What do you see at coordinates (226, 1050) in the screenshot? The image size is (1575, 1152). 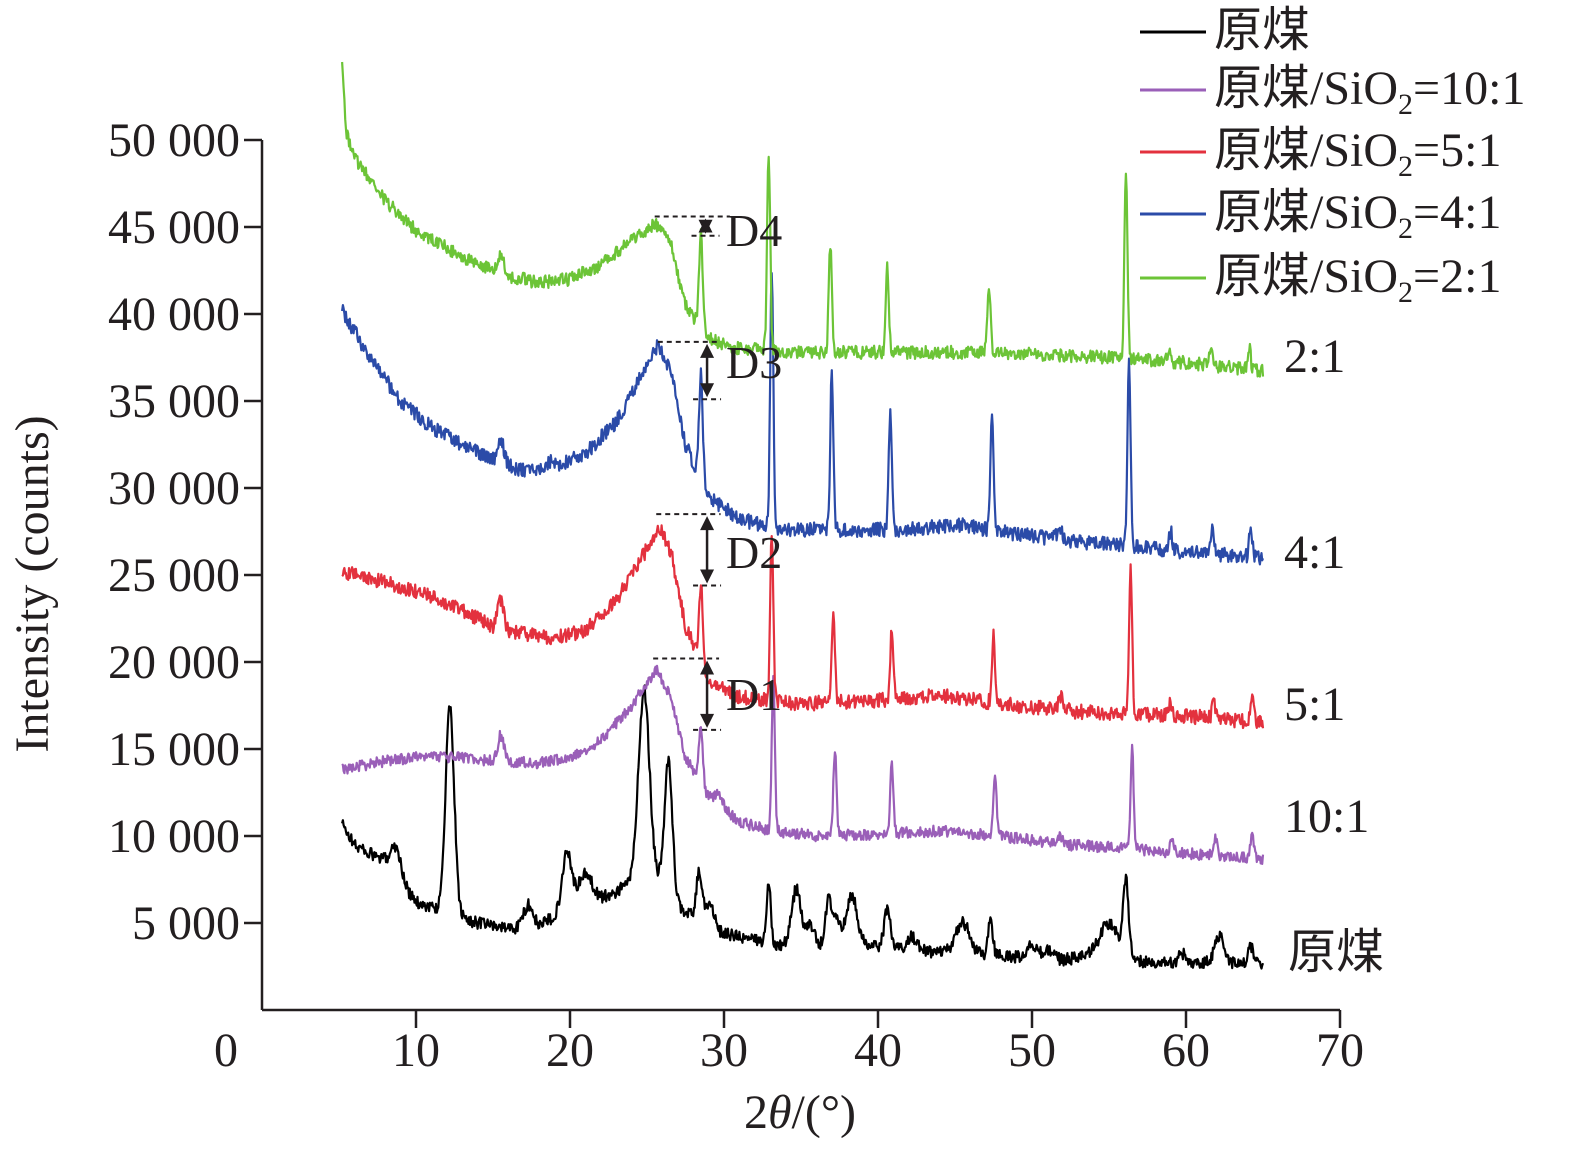 I see `y-tick-label: 0` at bounding box center [226, 1050].